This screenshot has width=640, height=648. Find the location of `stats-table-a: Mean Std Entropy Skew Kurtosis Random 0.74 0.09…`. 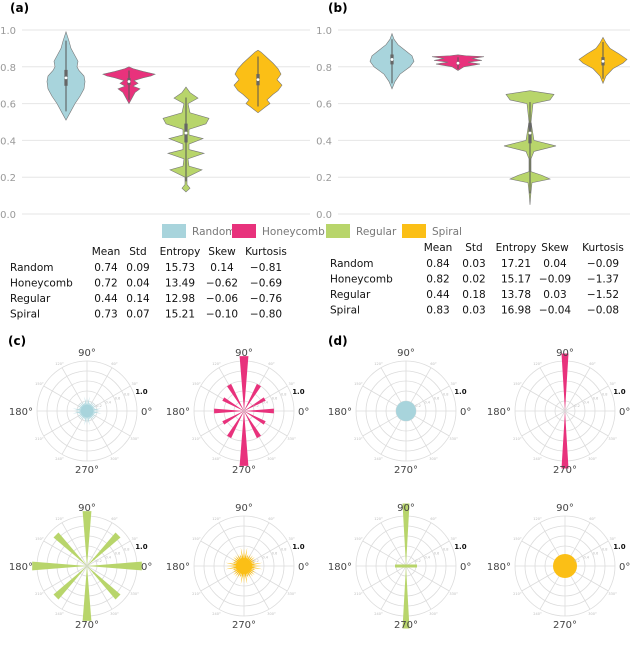

stats-table-a: Mean Std Entropy Skew Kurtosis Random 0.74 0.09… is located at coordinates (148, 283).